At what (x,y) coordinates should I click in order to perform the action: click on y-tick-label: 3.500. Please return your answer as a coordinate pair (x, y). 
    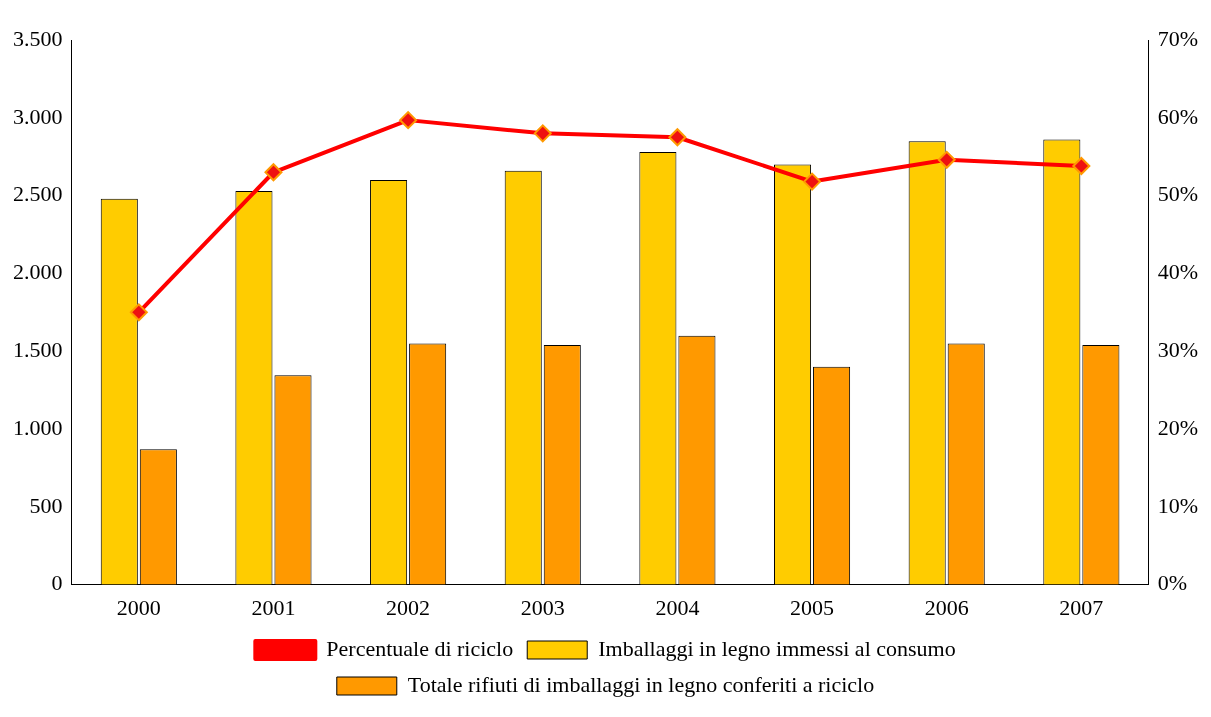
    Looking at the image, I should click on (38, 38).